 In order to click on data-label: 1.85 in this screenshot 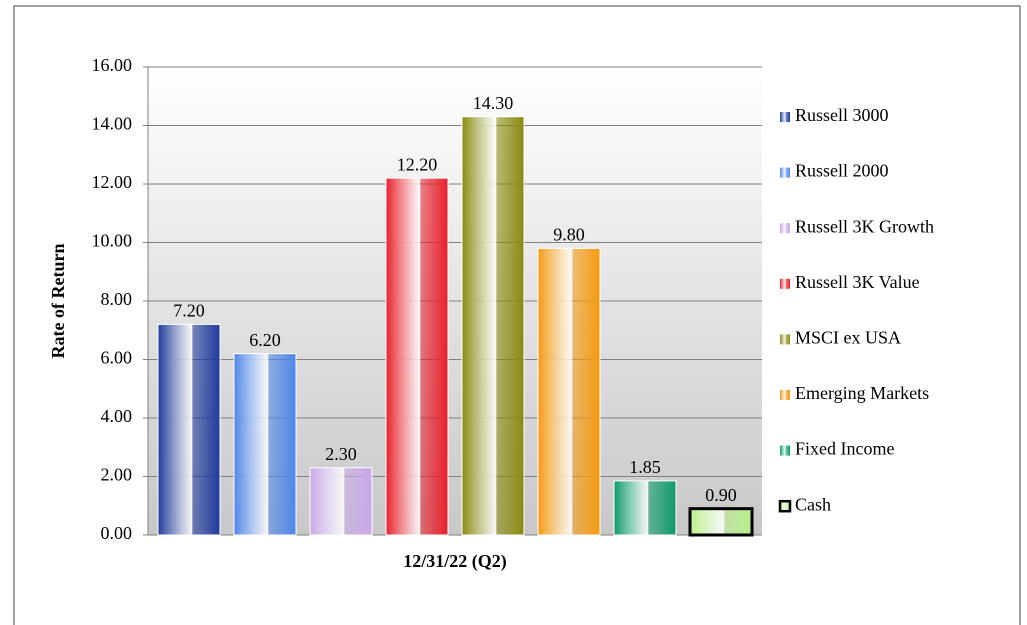, I will do `click(645, 467)`.